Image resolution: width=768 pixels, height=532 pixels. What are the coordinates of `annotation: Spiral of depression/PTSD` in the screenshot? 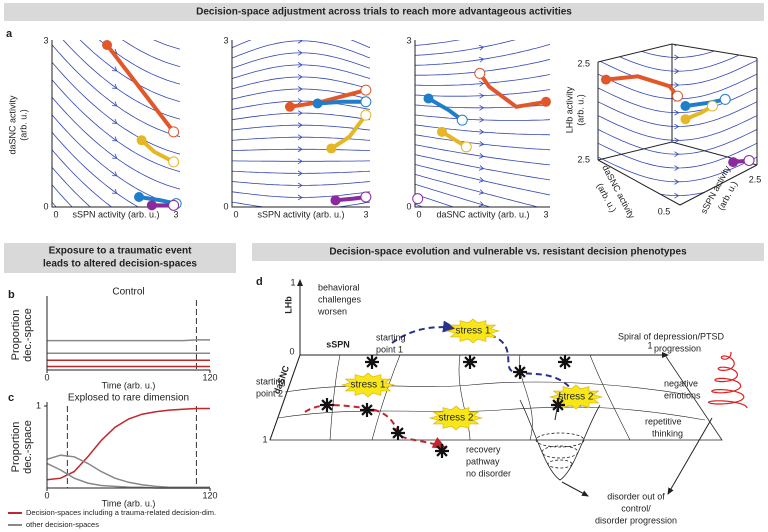 It's located at (671, 336).